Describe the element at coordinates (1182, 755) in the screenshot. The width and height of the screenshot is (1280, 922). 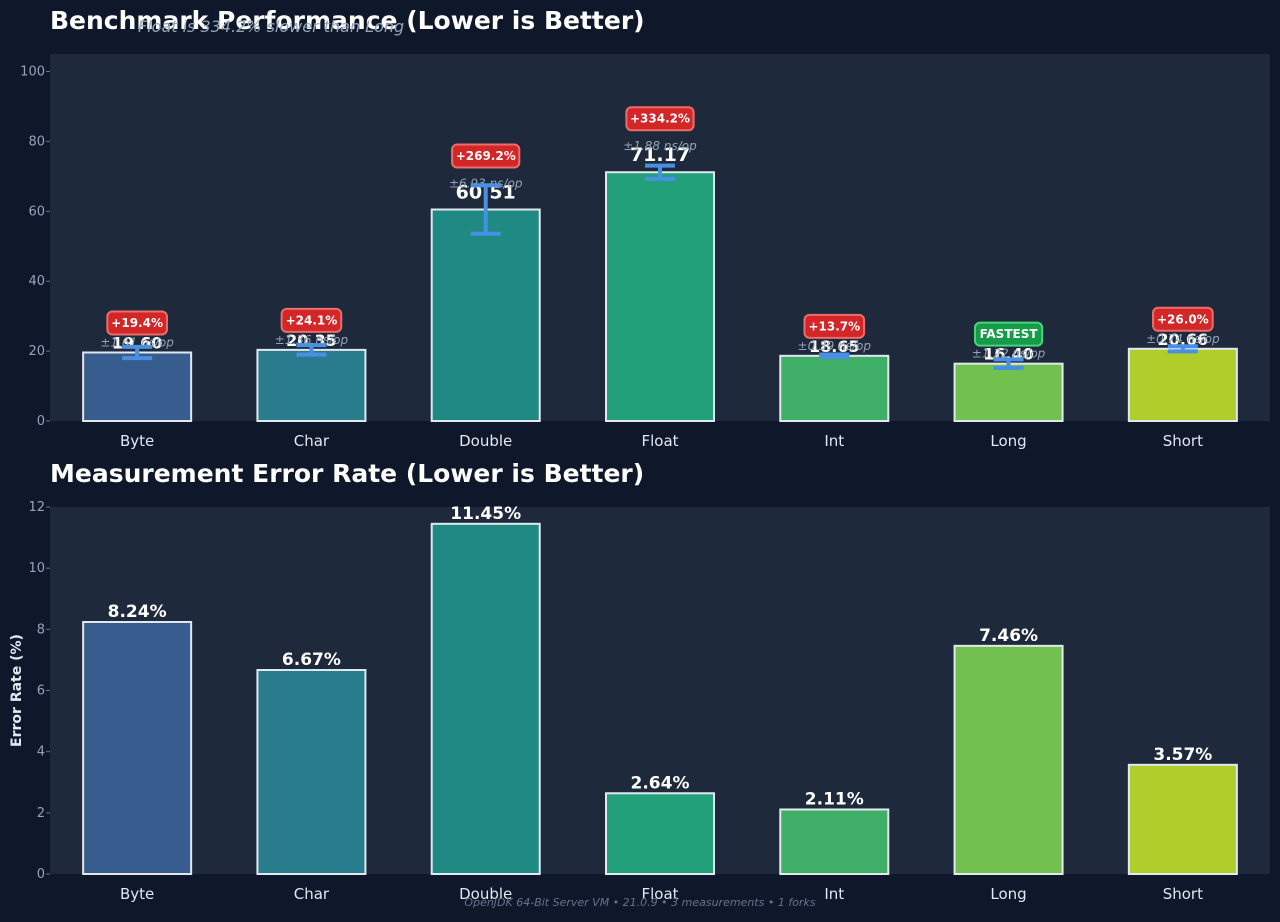
I see `value-label: 3.57%` at that location.